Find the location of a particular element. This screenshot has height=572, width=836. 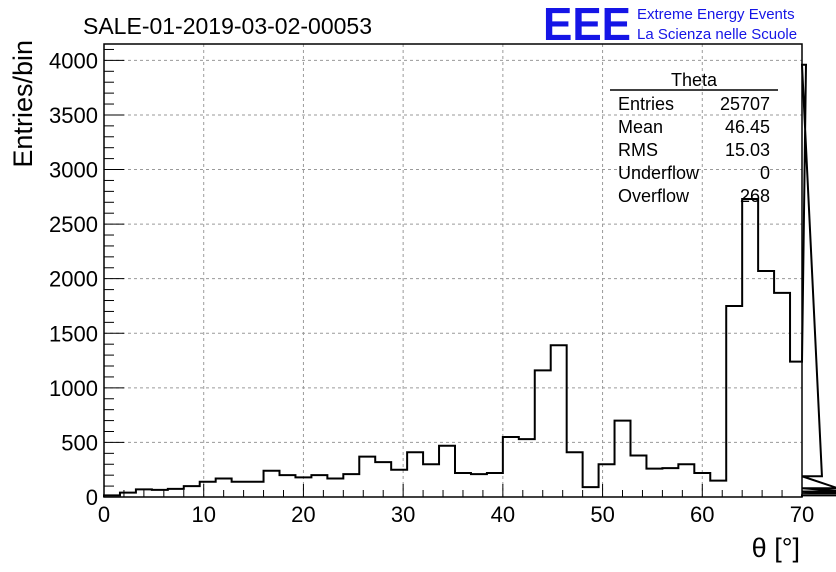

y-tick-labels: 0 500 1000 1500 2000 2500 3000 3500 4000 is located at coordinates (73, 279).